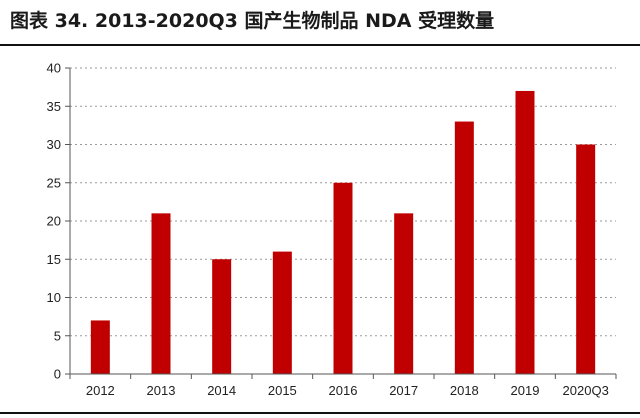 The height and width of the screenshot is (418, 640). I want to click on y-tick-label: 10, so click(54, 297).